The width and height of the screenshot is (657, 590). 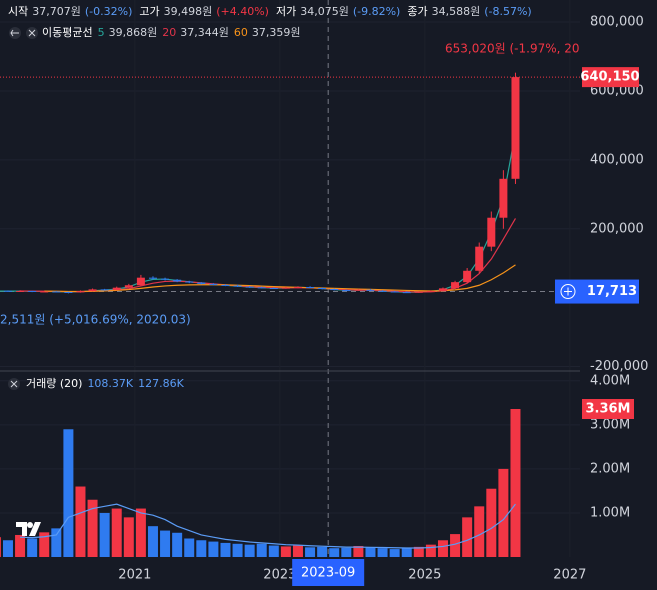 I want to click on low-annotation: 2,511원 (+5,016.69%, 2020.03), so click(x=95, y=320).